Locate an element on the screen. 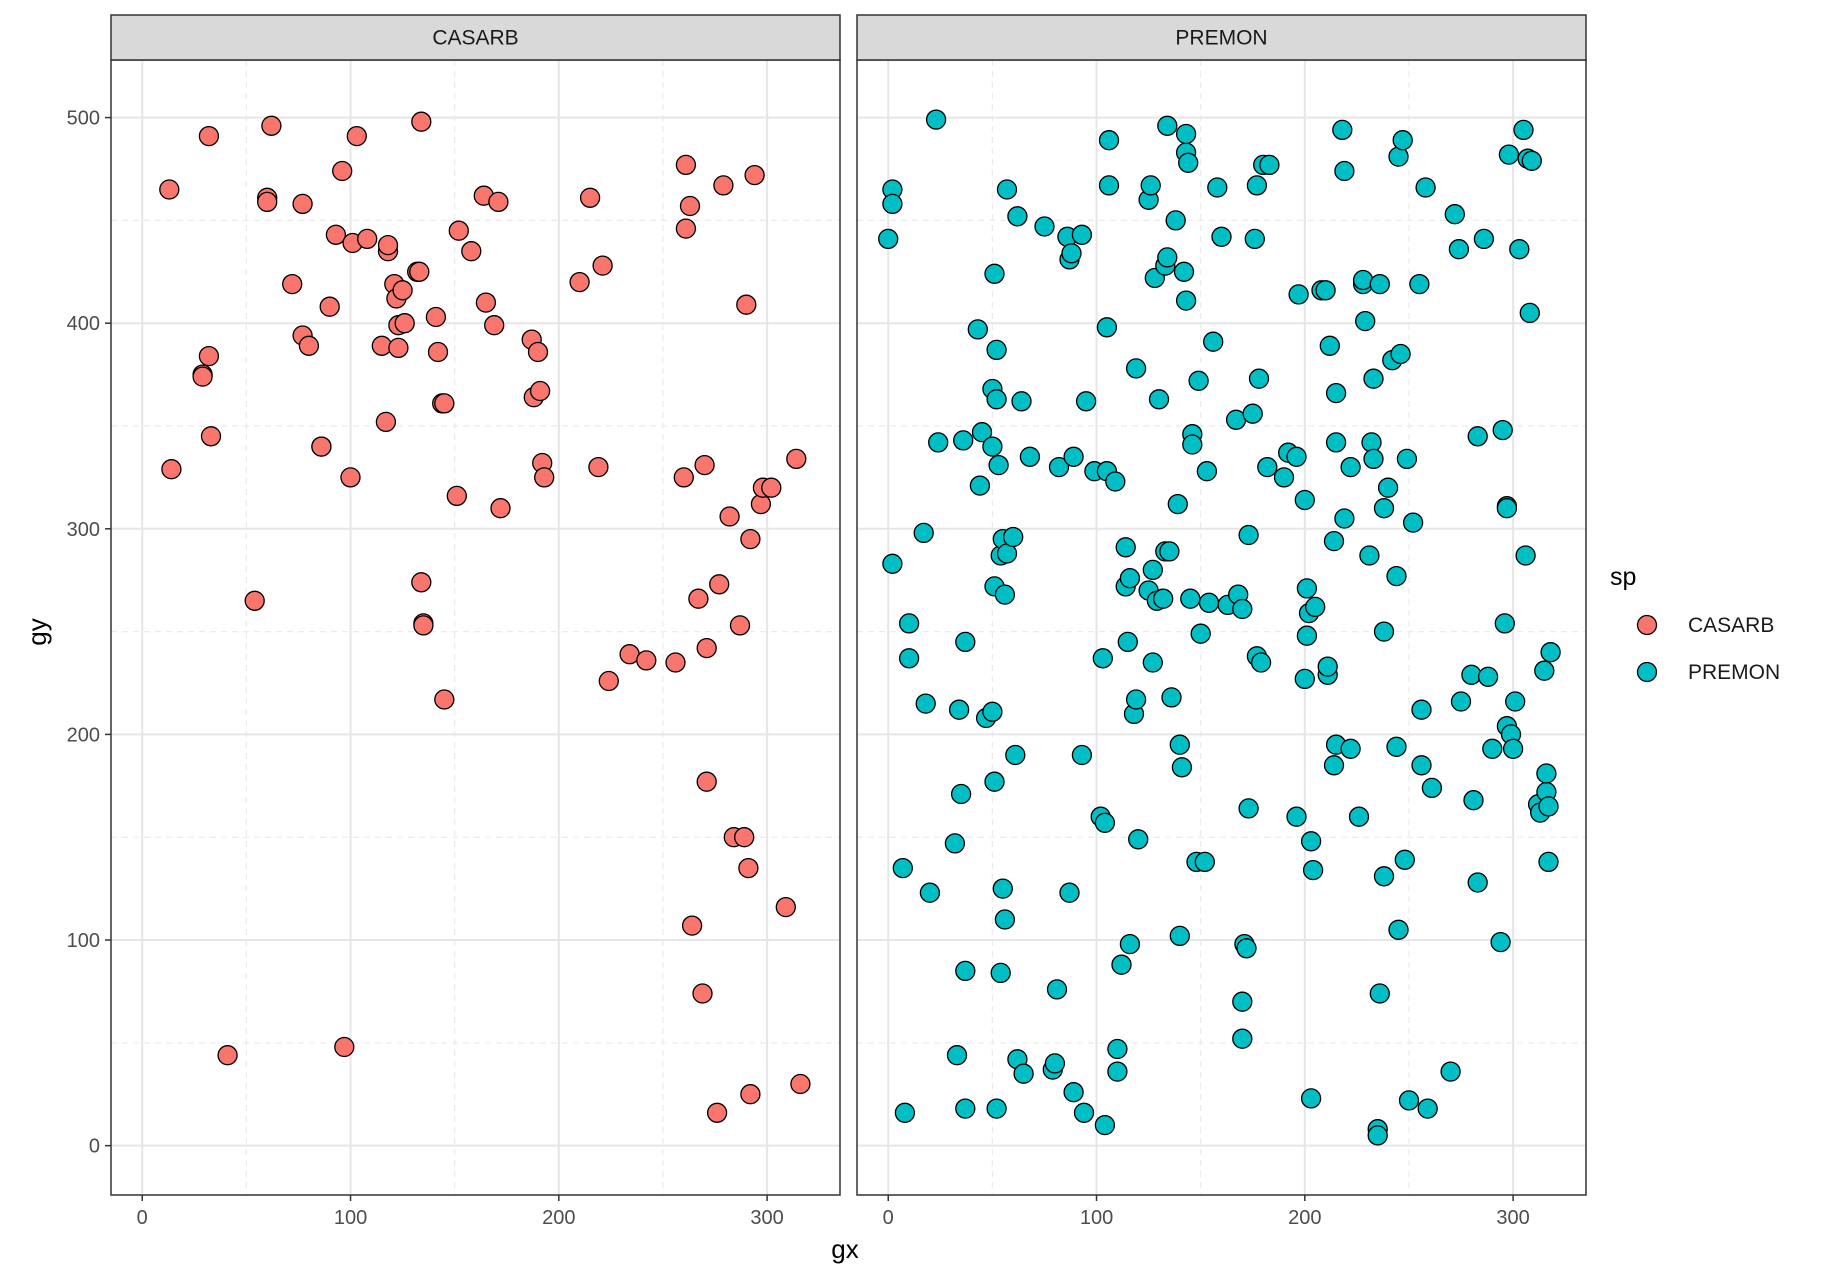 Image resolution: width=1824 pixels, height=1276 pixels. y-tick-label: 300 is located at coordinates (83, 530).